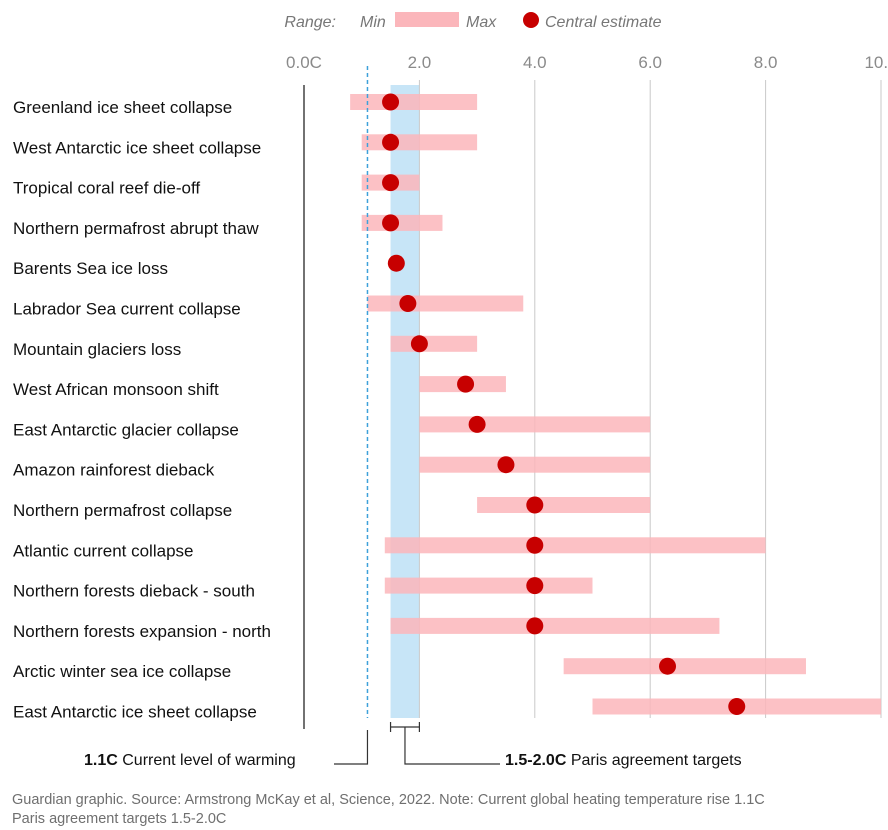 Image resolution: width=888 pixels, height=830 pixels. What do you see at coordinates (135, 712) in the screenshot?
I see `category-label: East Antarctic ice sheet collapse` at bounding box center [135, 712].